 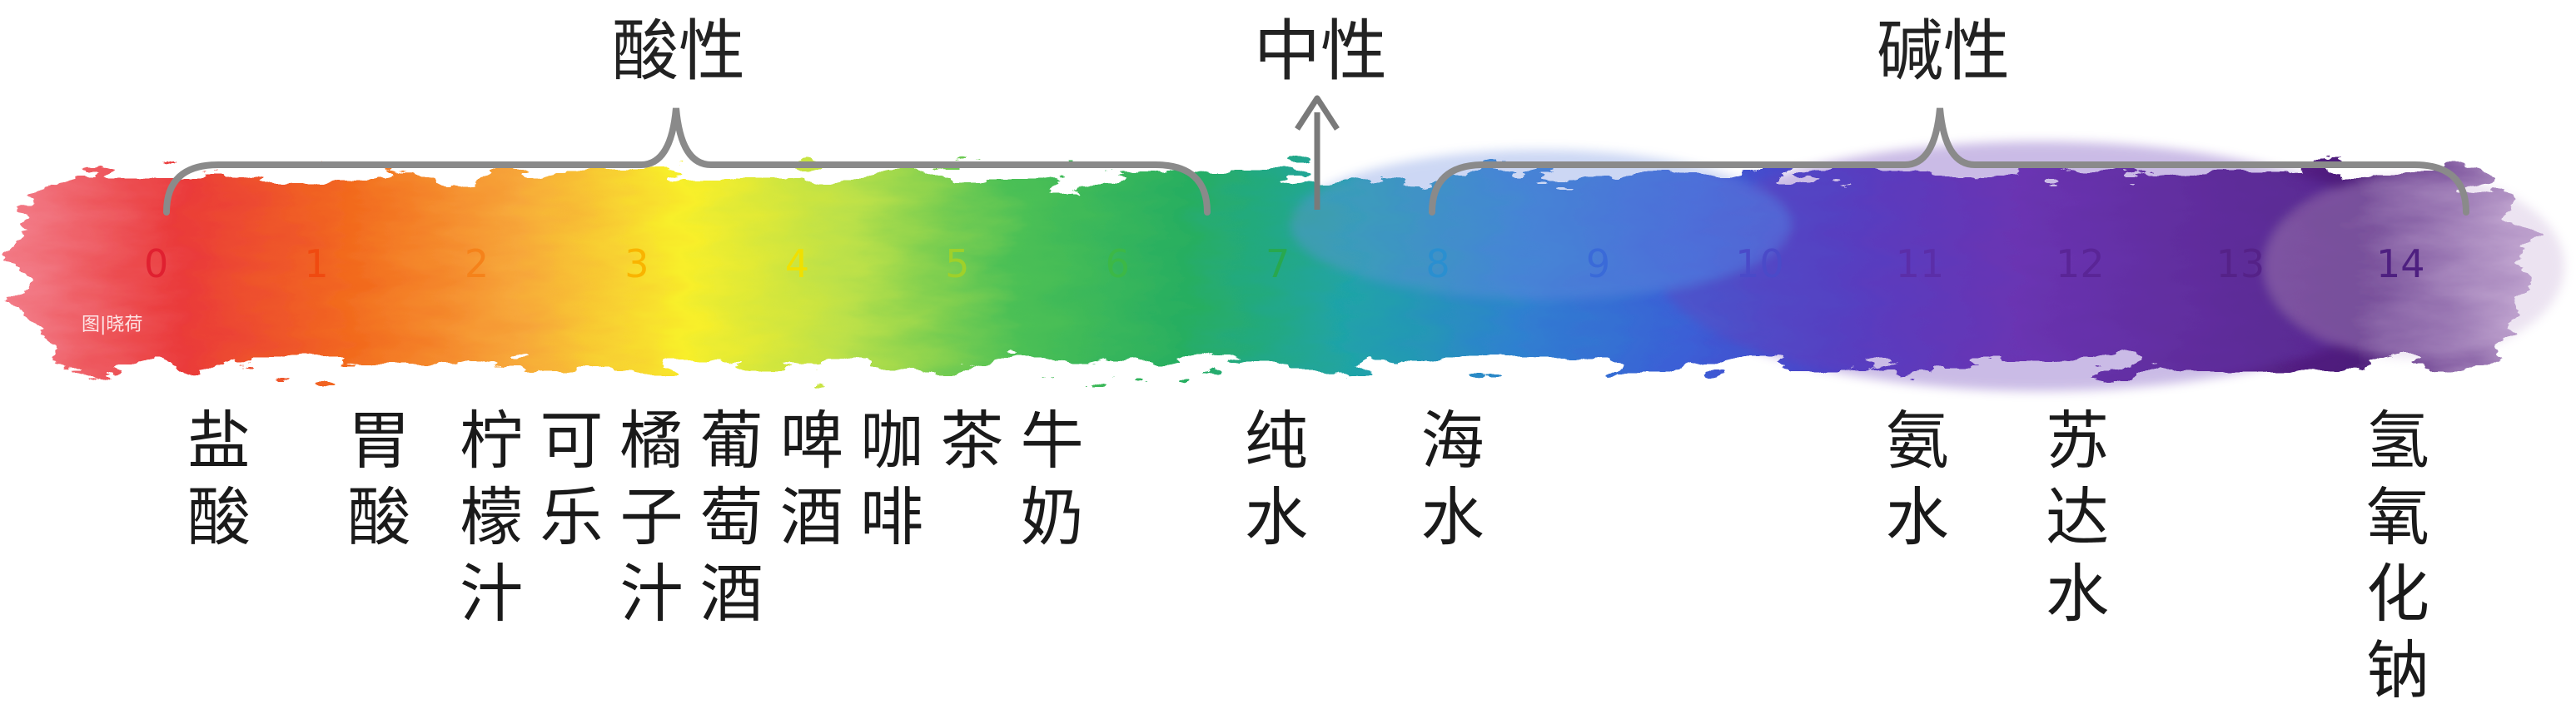 I want to click on example-label-5: 葡 萄 酒, so click(x=731, y=517).